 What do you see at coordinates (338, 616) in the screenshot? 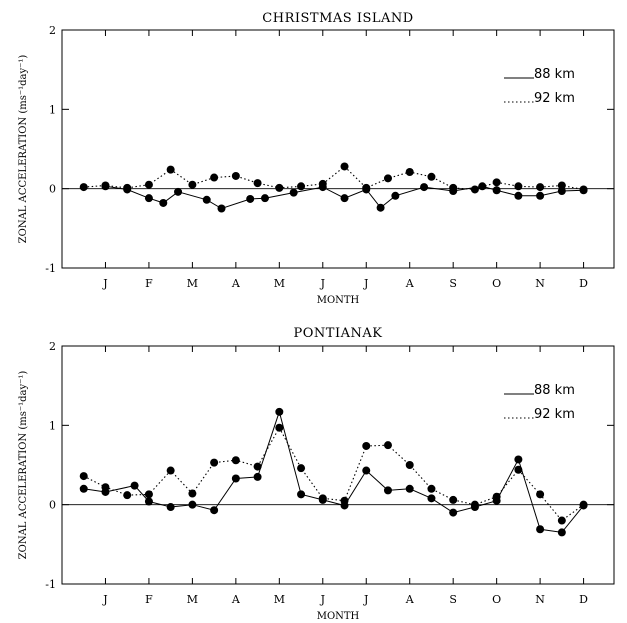
I see `panel-2-x-axis-label: MONTH` at bounding box center [338, 616].